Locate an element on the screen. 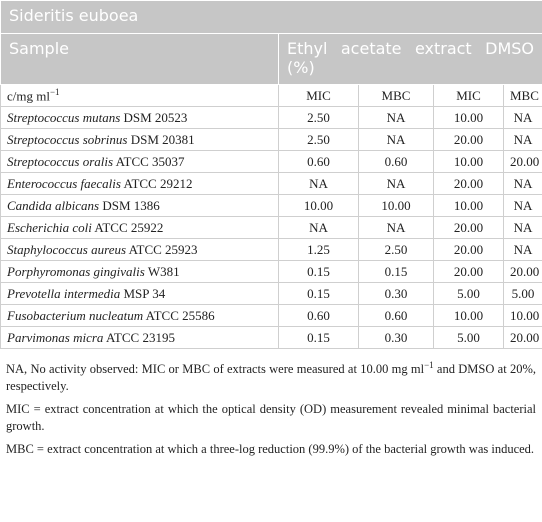 The width and height of the screenshot is (542, 522). header-sample: Sample is located at coordinates (139, 59).